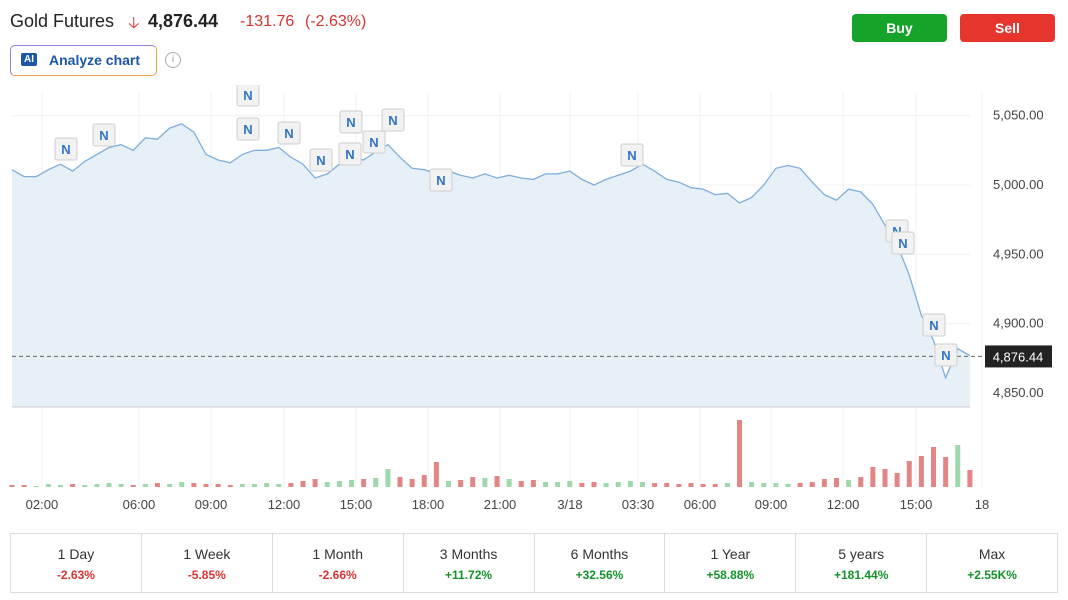  I want to click on period-change: +32.56%, so click(599, 575).